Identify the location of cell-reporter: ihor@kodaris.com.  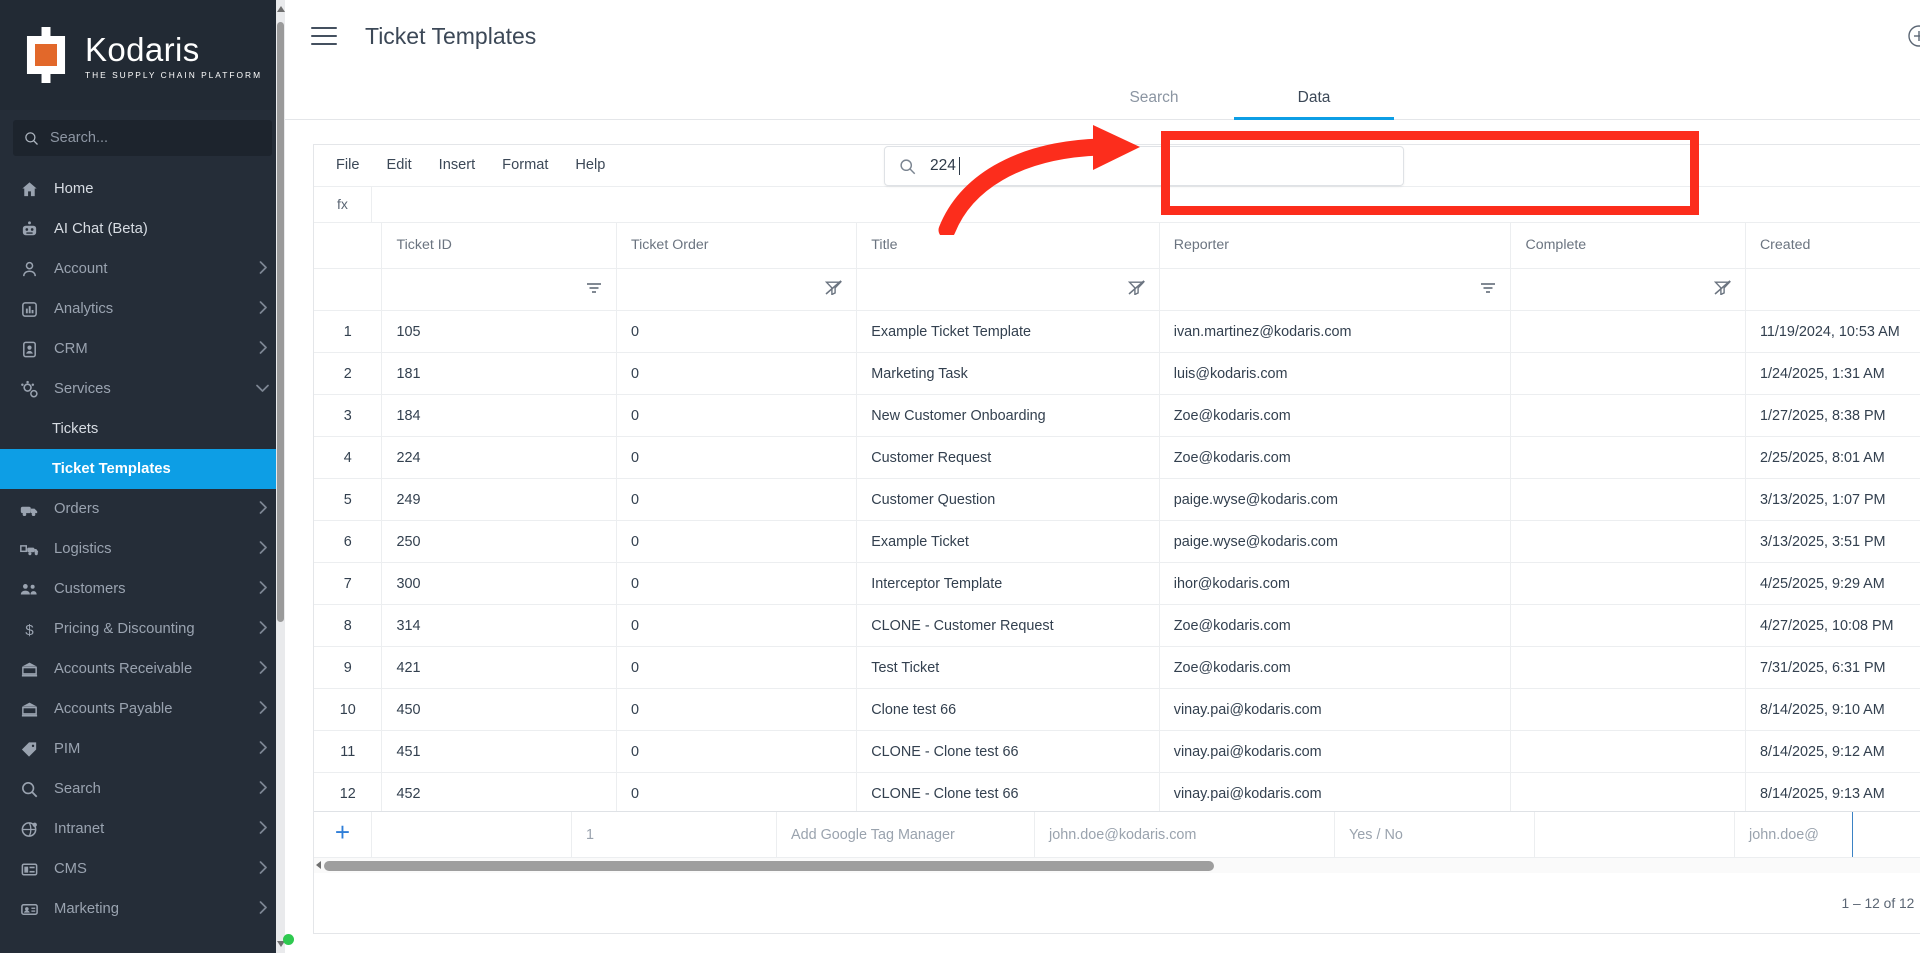
(1335, 584).